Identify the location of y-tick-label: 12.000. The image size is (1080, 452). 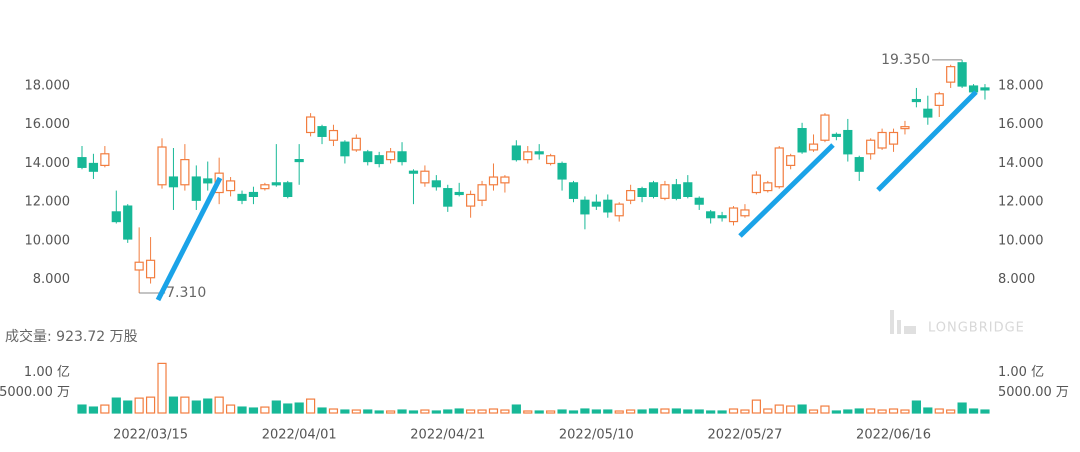
(48, 202).